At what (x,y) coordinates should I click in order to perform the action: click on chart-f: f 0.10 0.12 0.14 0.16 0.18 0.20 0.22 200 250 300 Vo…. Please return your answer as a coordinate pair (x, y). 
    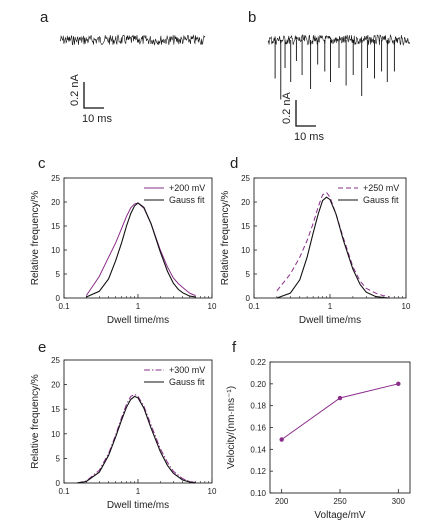
    Looking at the image, I should click on (318, 430).